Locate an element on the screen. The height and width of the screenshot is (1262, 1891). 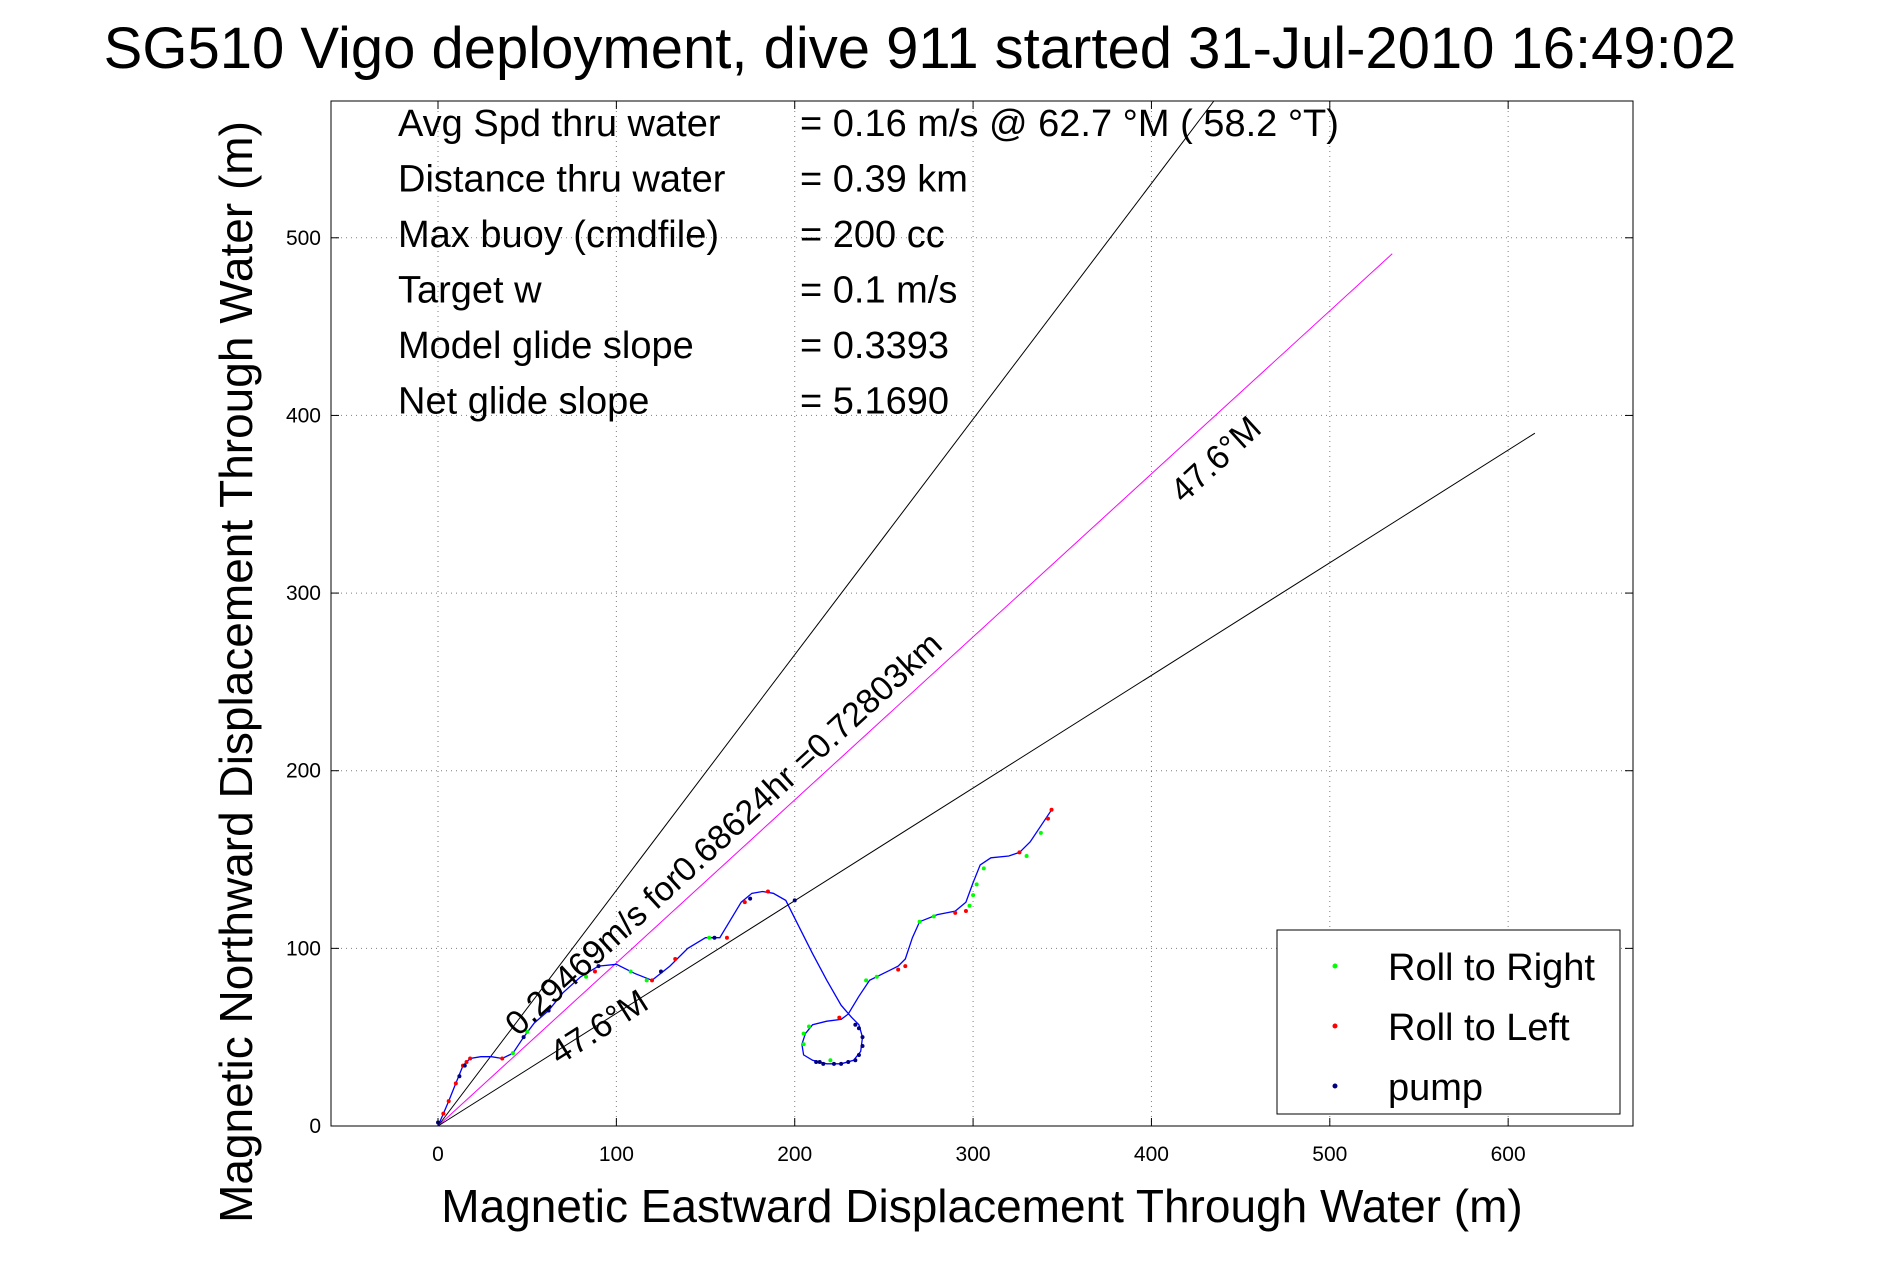
y-tick-label: 0 is located at coordinates (315, 1126).